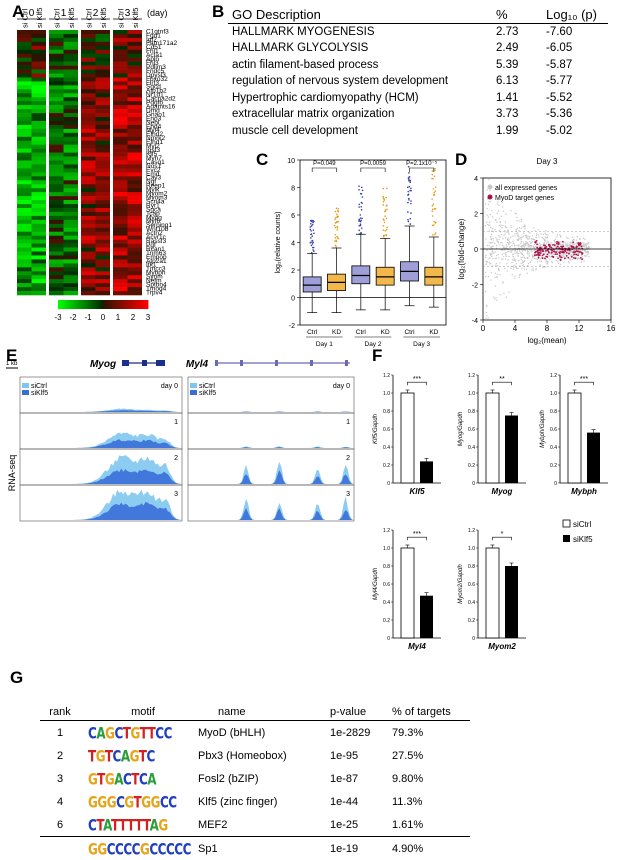 The height and width of the screenshot is (860, 617). What do you see at coordinates (502, 379) in the screenshot?
I see `qpcr-sig-mark: **` at bounding box center [502, 379].